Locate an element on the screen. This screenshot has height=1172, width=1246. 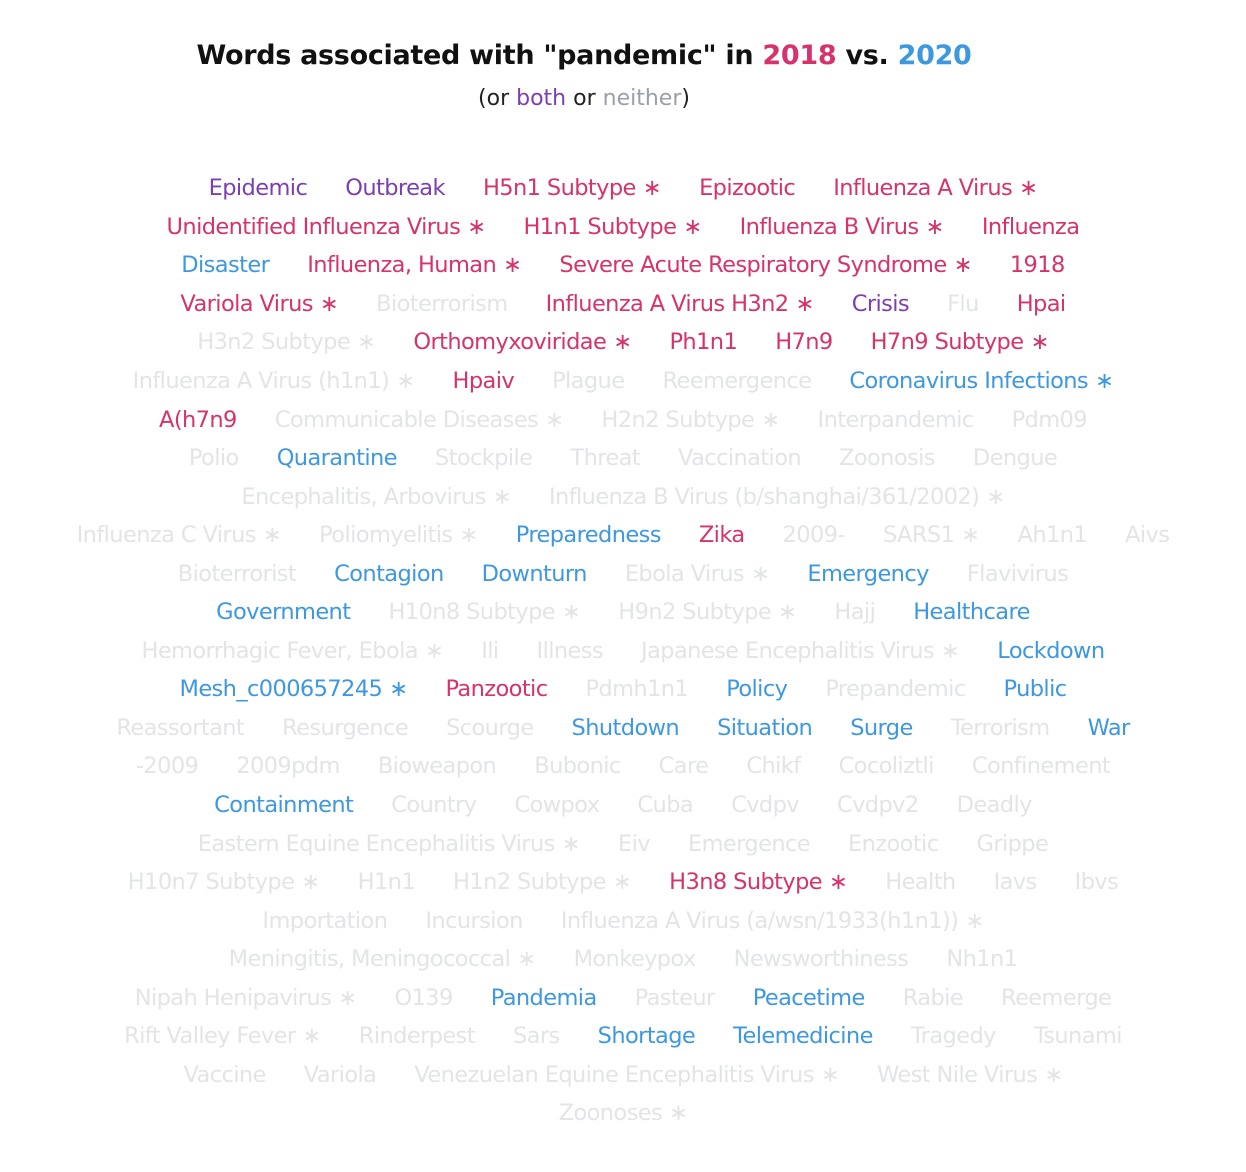
word-text: Cvdpv is located at coordinates (765, 805).